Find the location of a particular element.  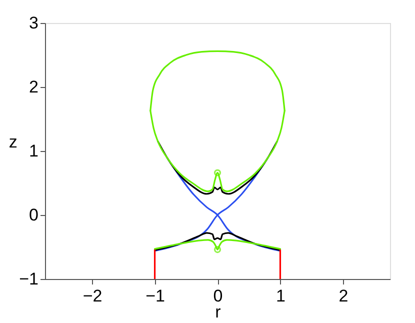

x-tick-label: −1 is located at coordinates (155, 296).